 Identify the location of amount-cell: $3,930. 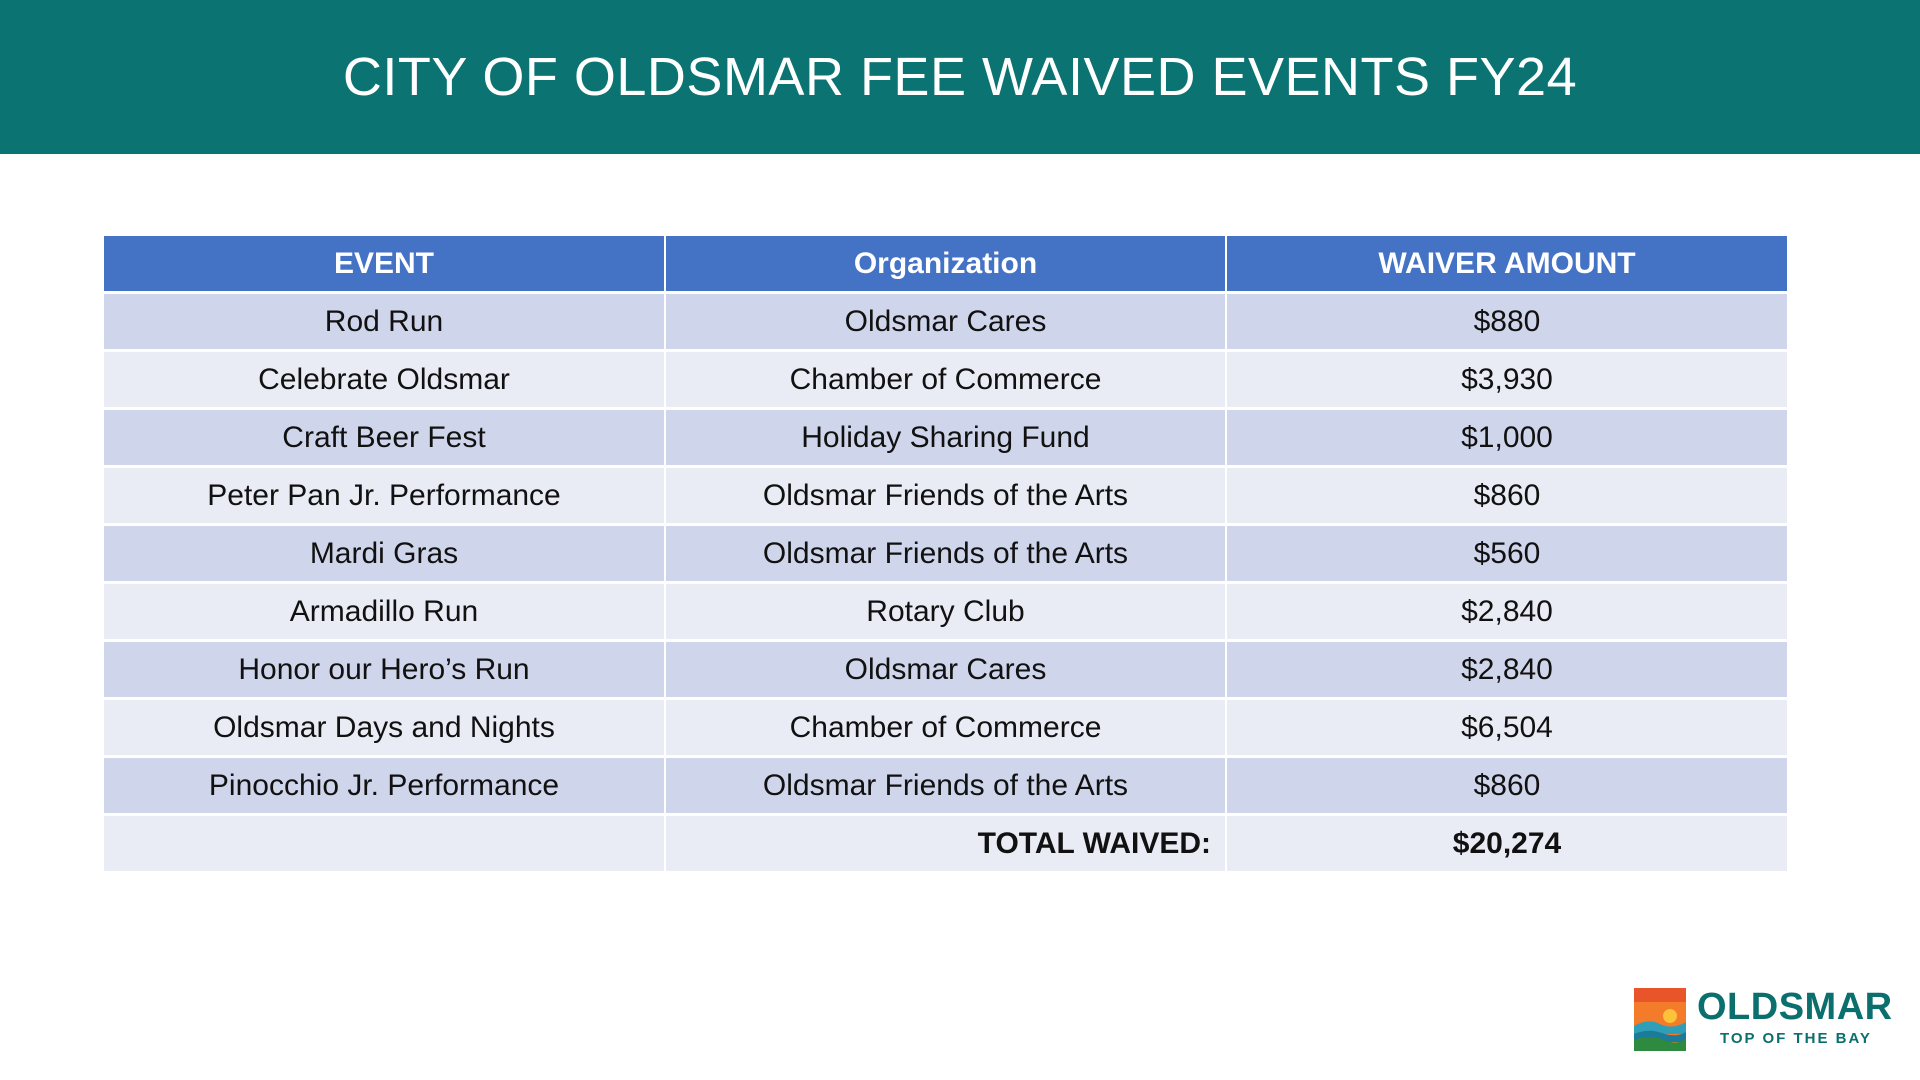
(1506, 380).